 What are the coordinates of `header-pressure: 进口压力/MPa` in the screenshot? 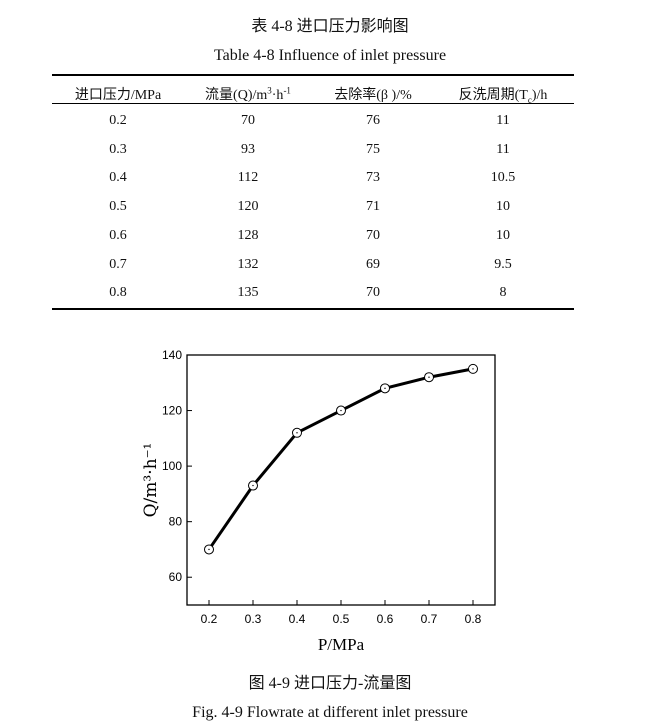 It's located at (118, 94).